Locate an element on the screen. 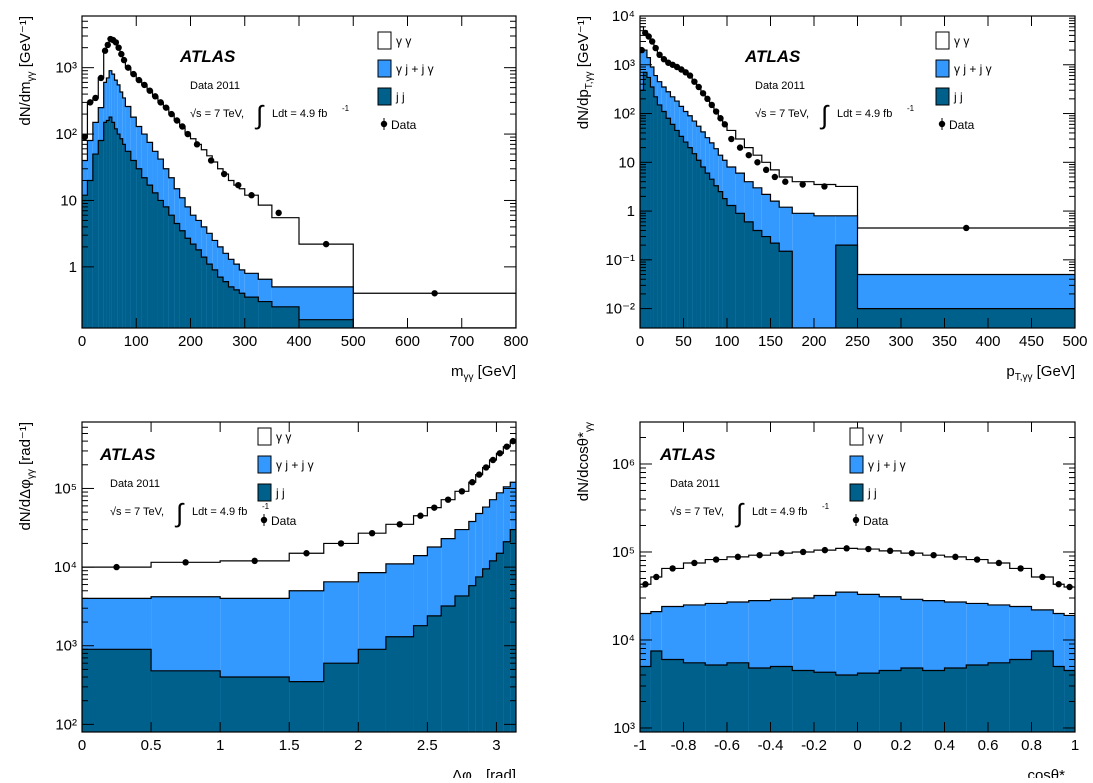  x-tick-label: 0.5 is located at coordinates (151, 745).